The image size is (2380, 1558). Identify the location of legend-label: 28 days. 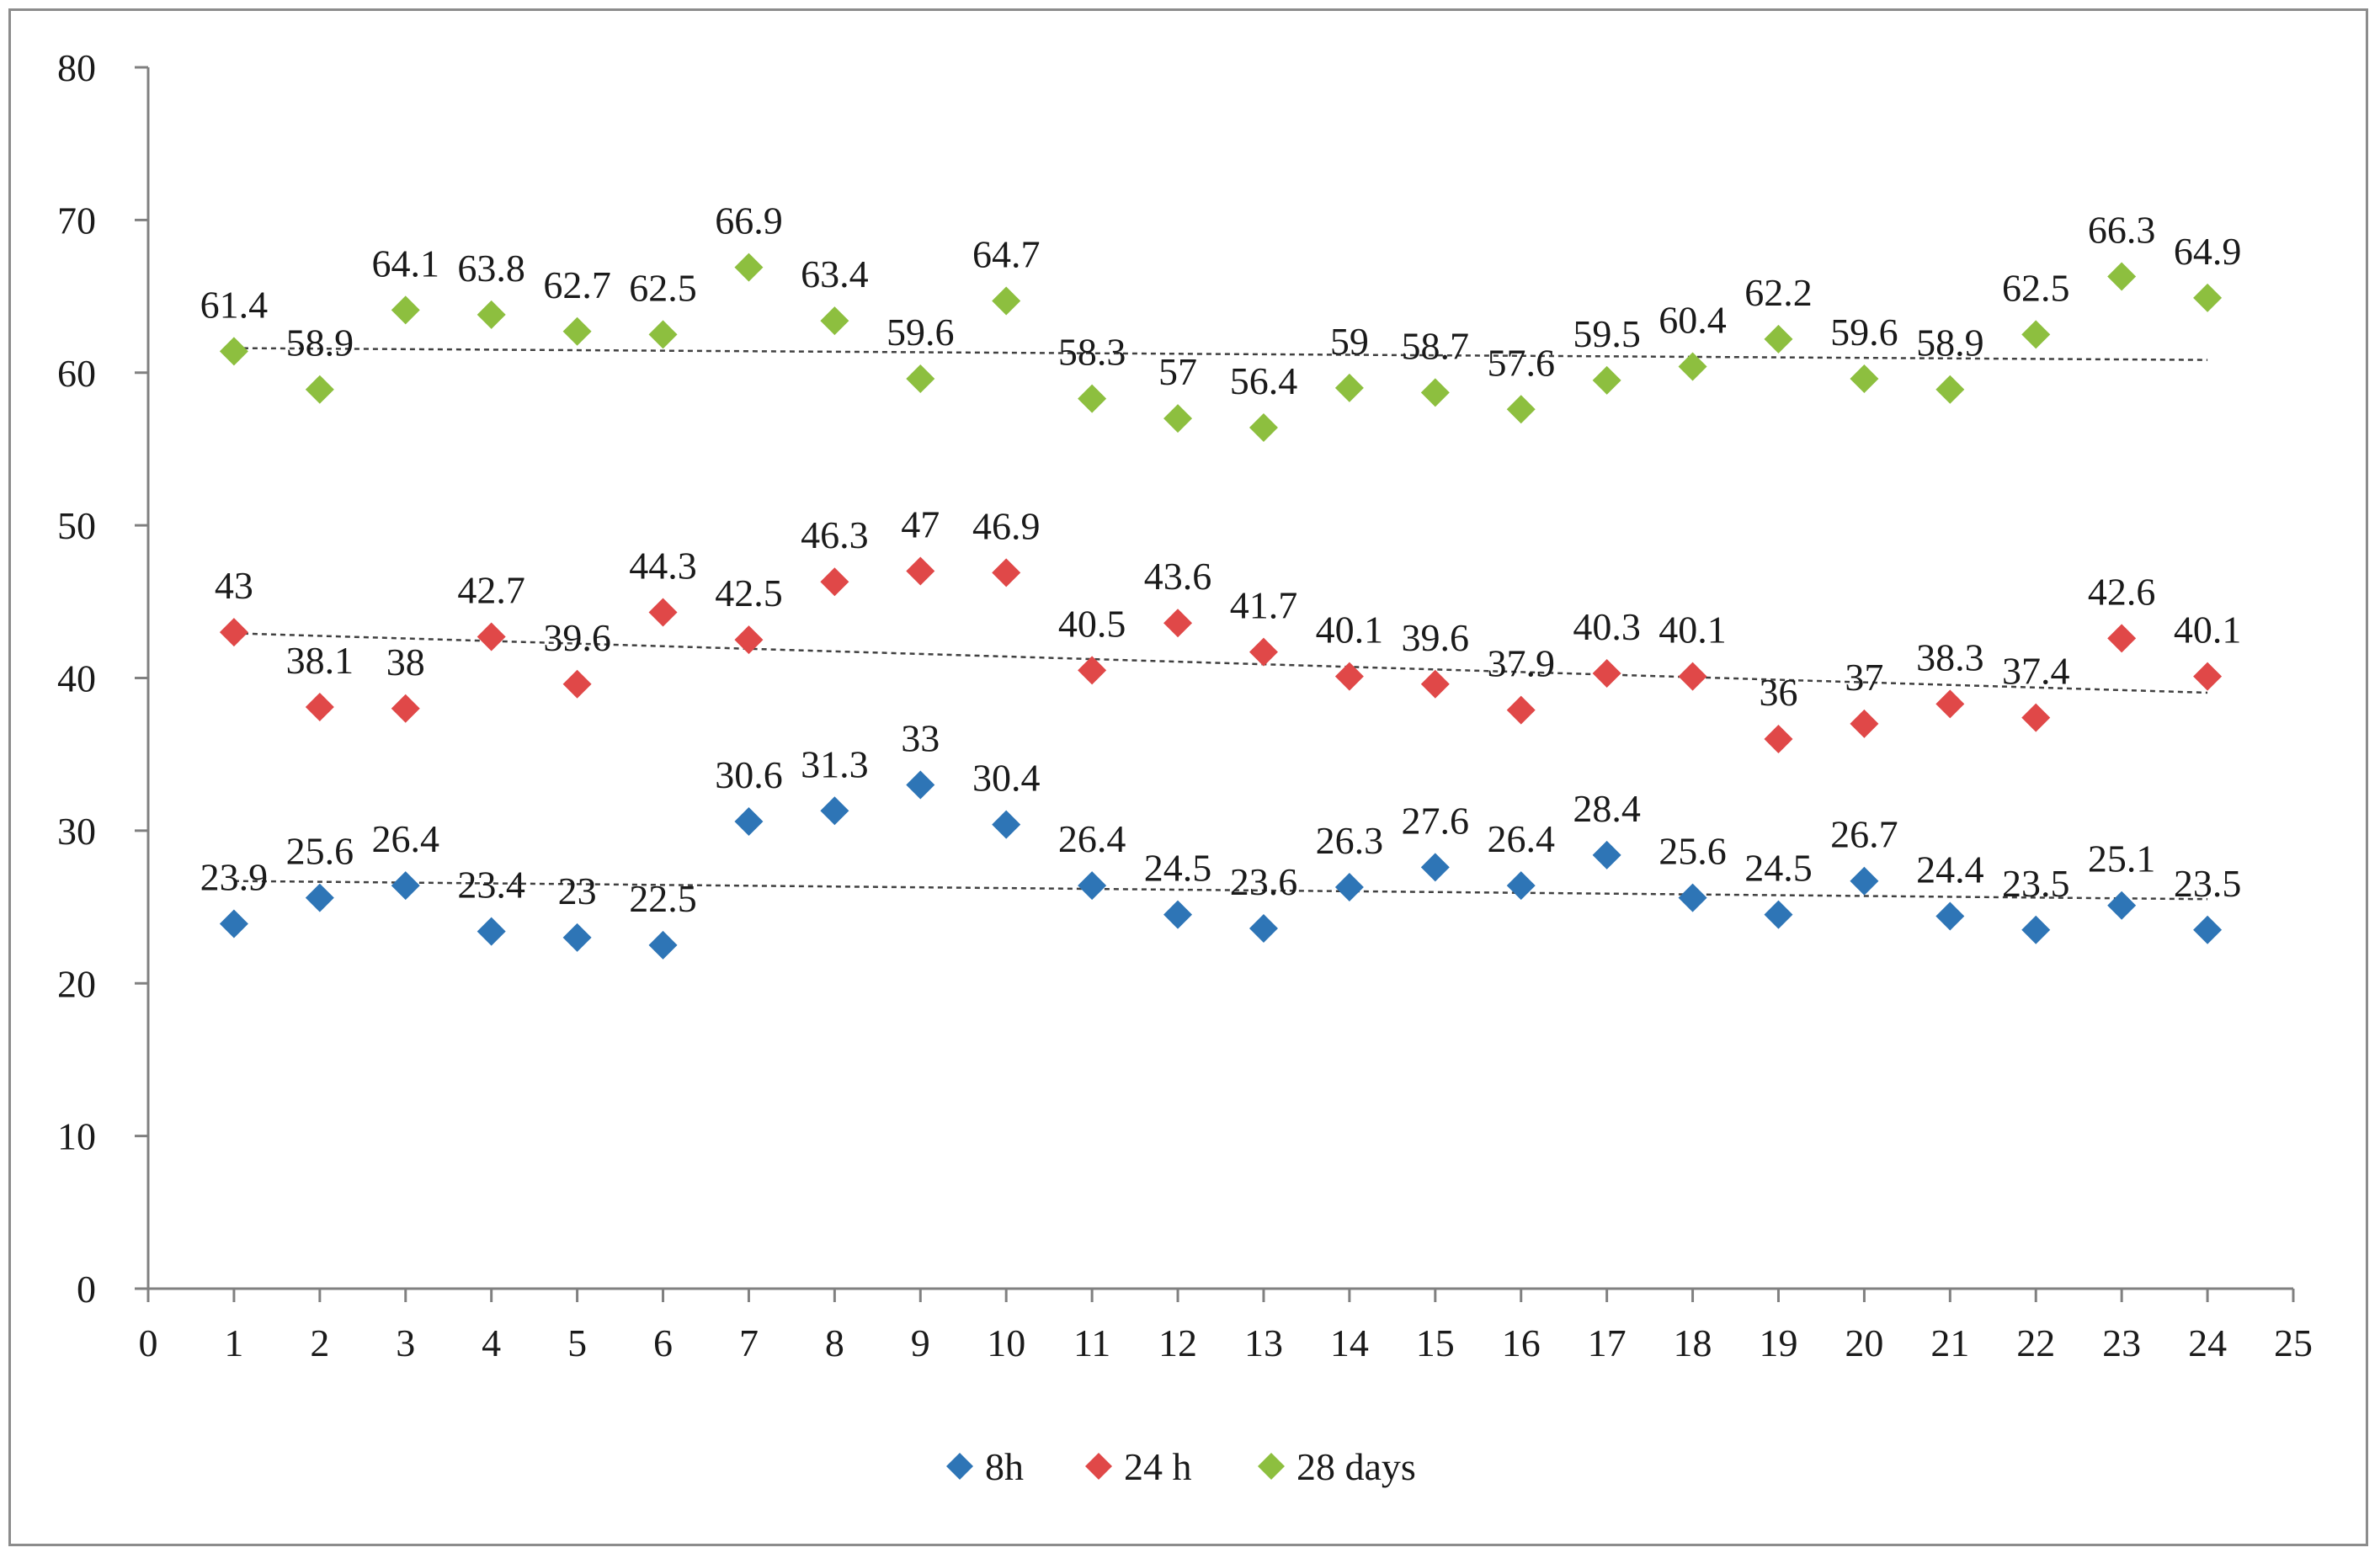
(1356, 1466).